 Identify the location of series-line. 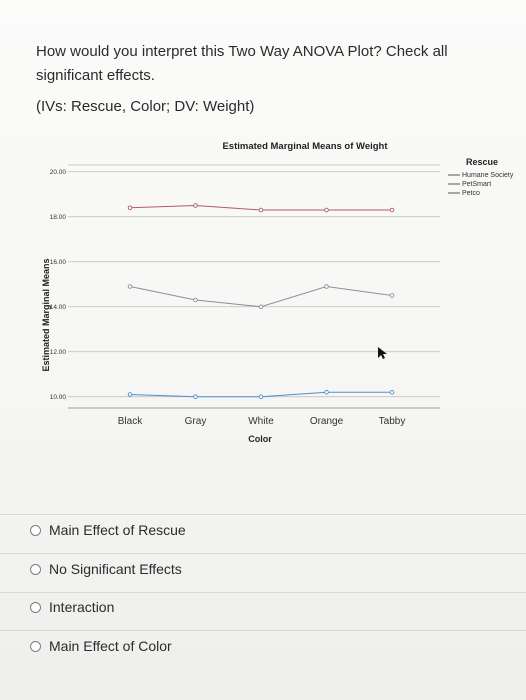
(261, 296).